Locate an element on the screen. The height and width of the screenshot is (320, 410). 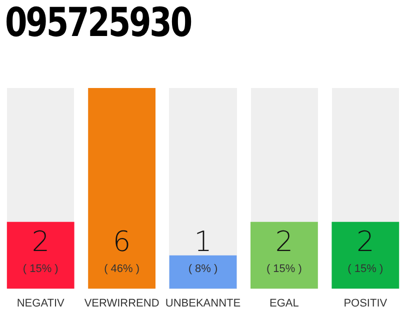
x-tick-label: NEGATIV is located at coordinates (40, 303).